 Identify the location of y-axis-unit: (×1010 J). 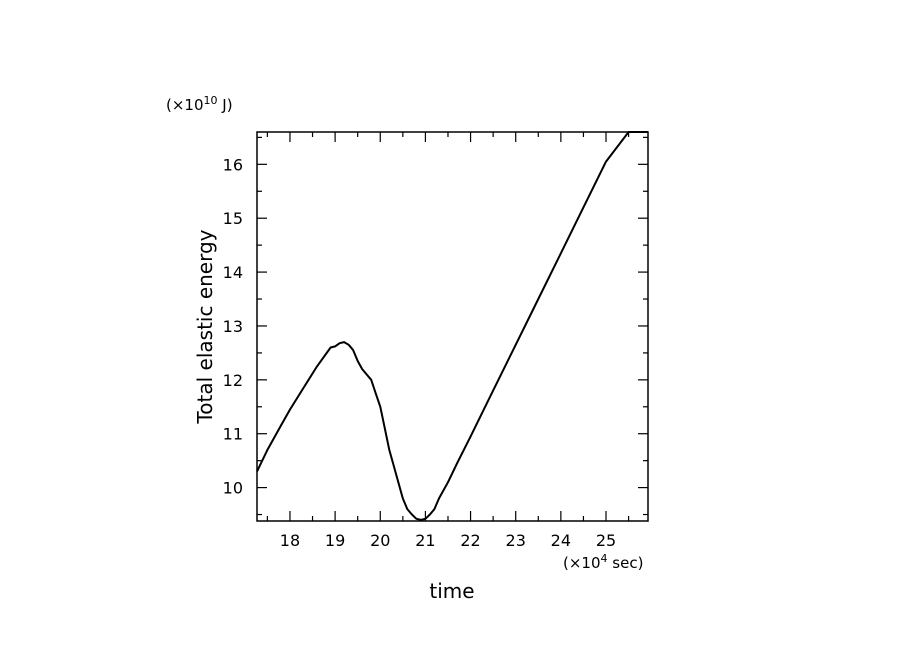
(199, 104).